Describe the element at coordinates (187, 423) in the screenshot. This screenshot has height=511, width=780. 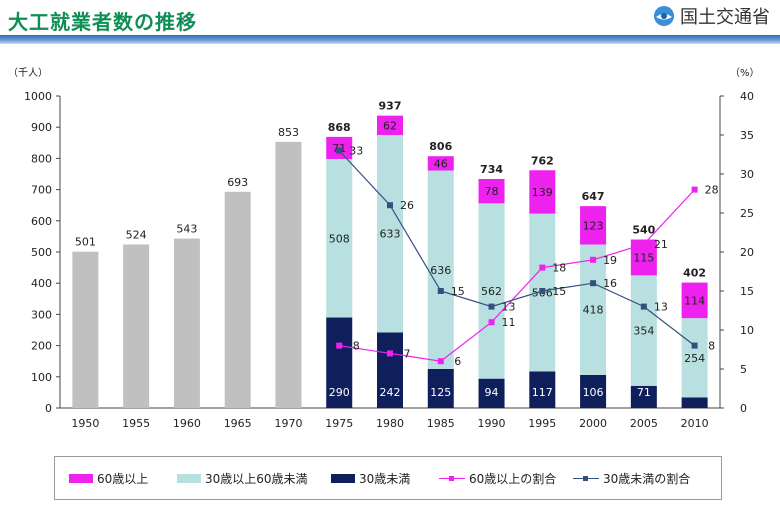
I see `x-tick-label: 1960` at that location.